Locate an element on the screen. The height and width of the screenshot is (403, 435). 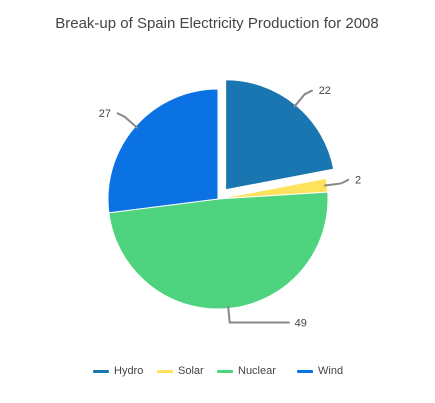
data-label-wind: 27 is located at coordinates (105, 114).